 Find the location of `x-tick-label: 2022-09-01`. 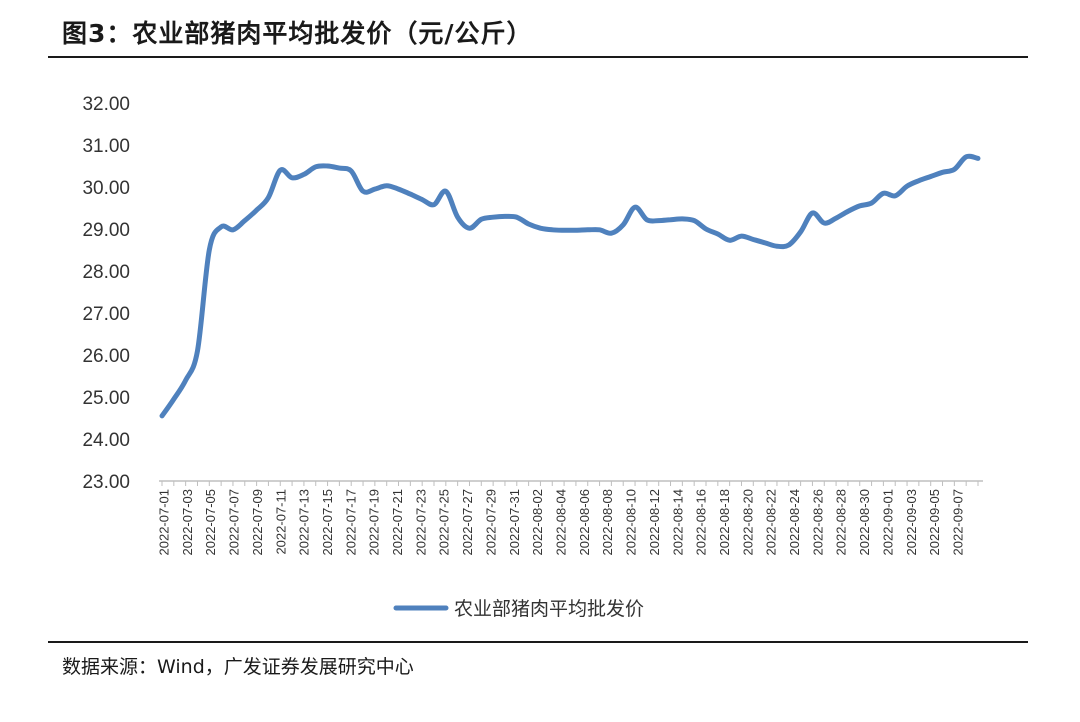

x-tick-label: 2022-09-01 is located at coordinates (887, 522).